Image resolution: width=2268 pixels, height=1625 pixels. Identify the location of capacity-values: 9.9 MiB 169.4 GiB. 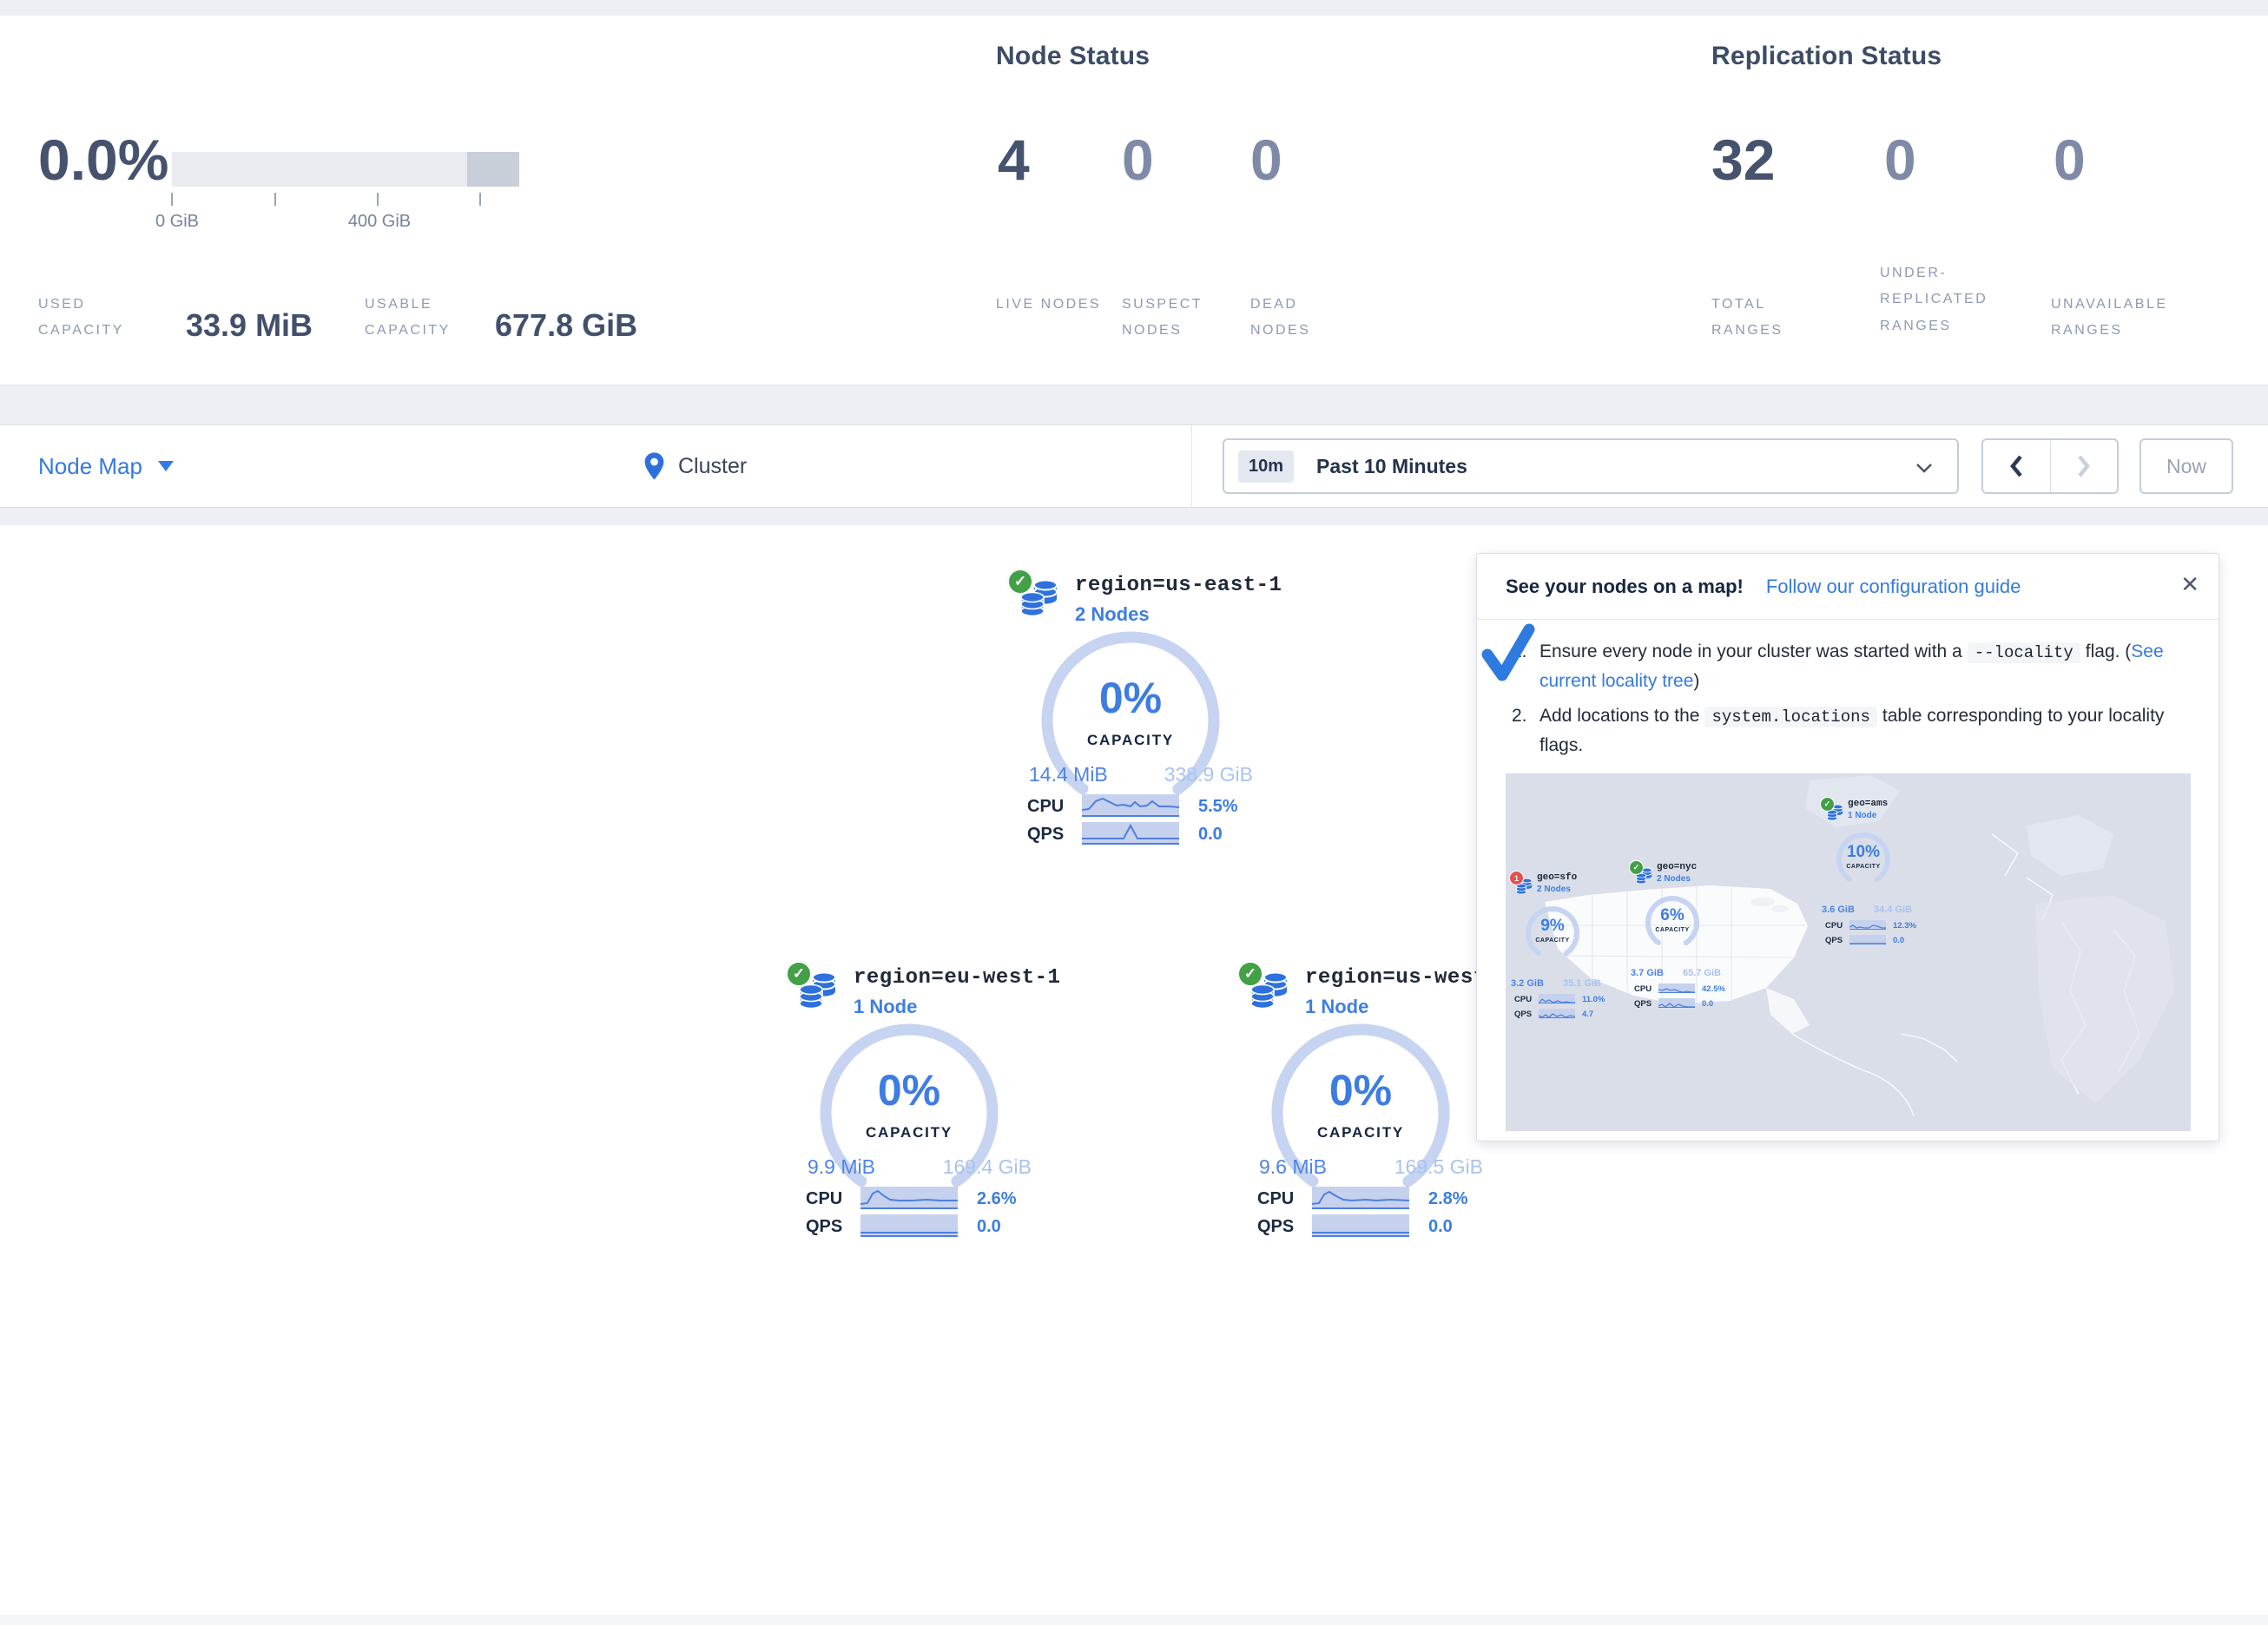
(920, 1167).